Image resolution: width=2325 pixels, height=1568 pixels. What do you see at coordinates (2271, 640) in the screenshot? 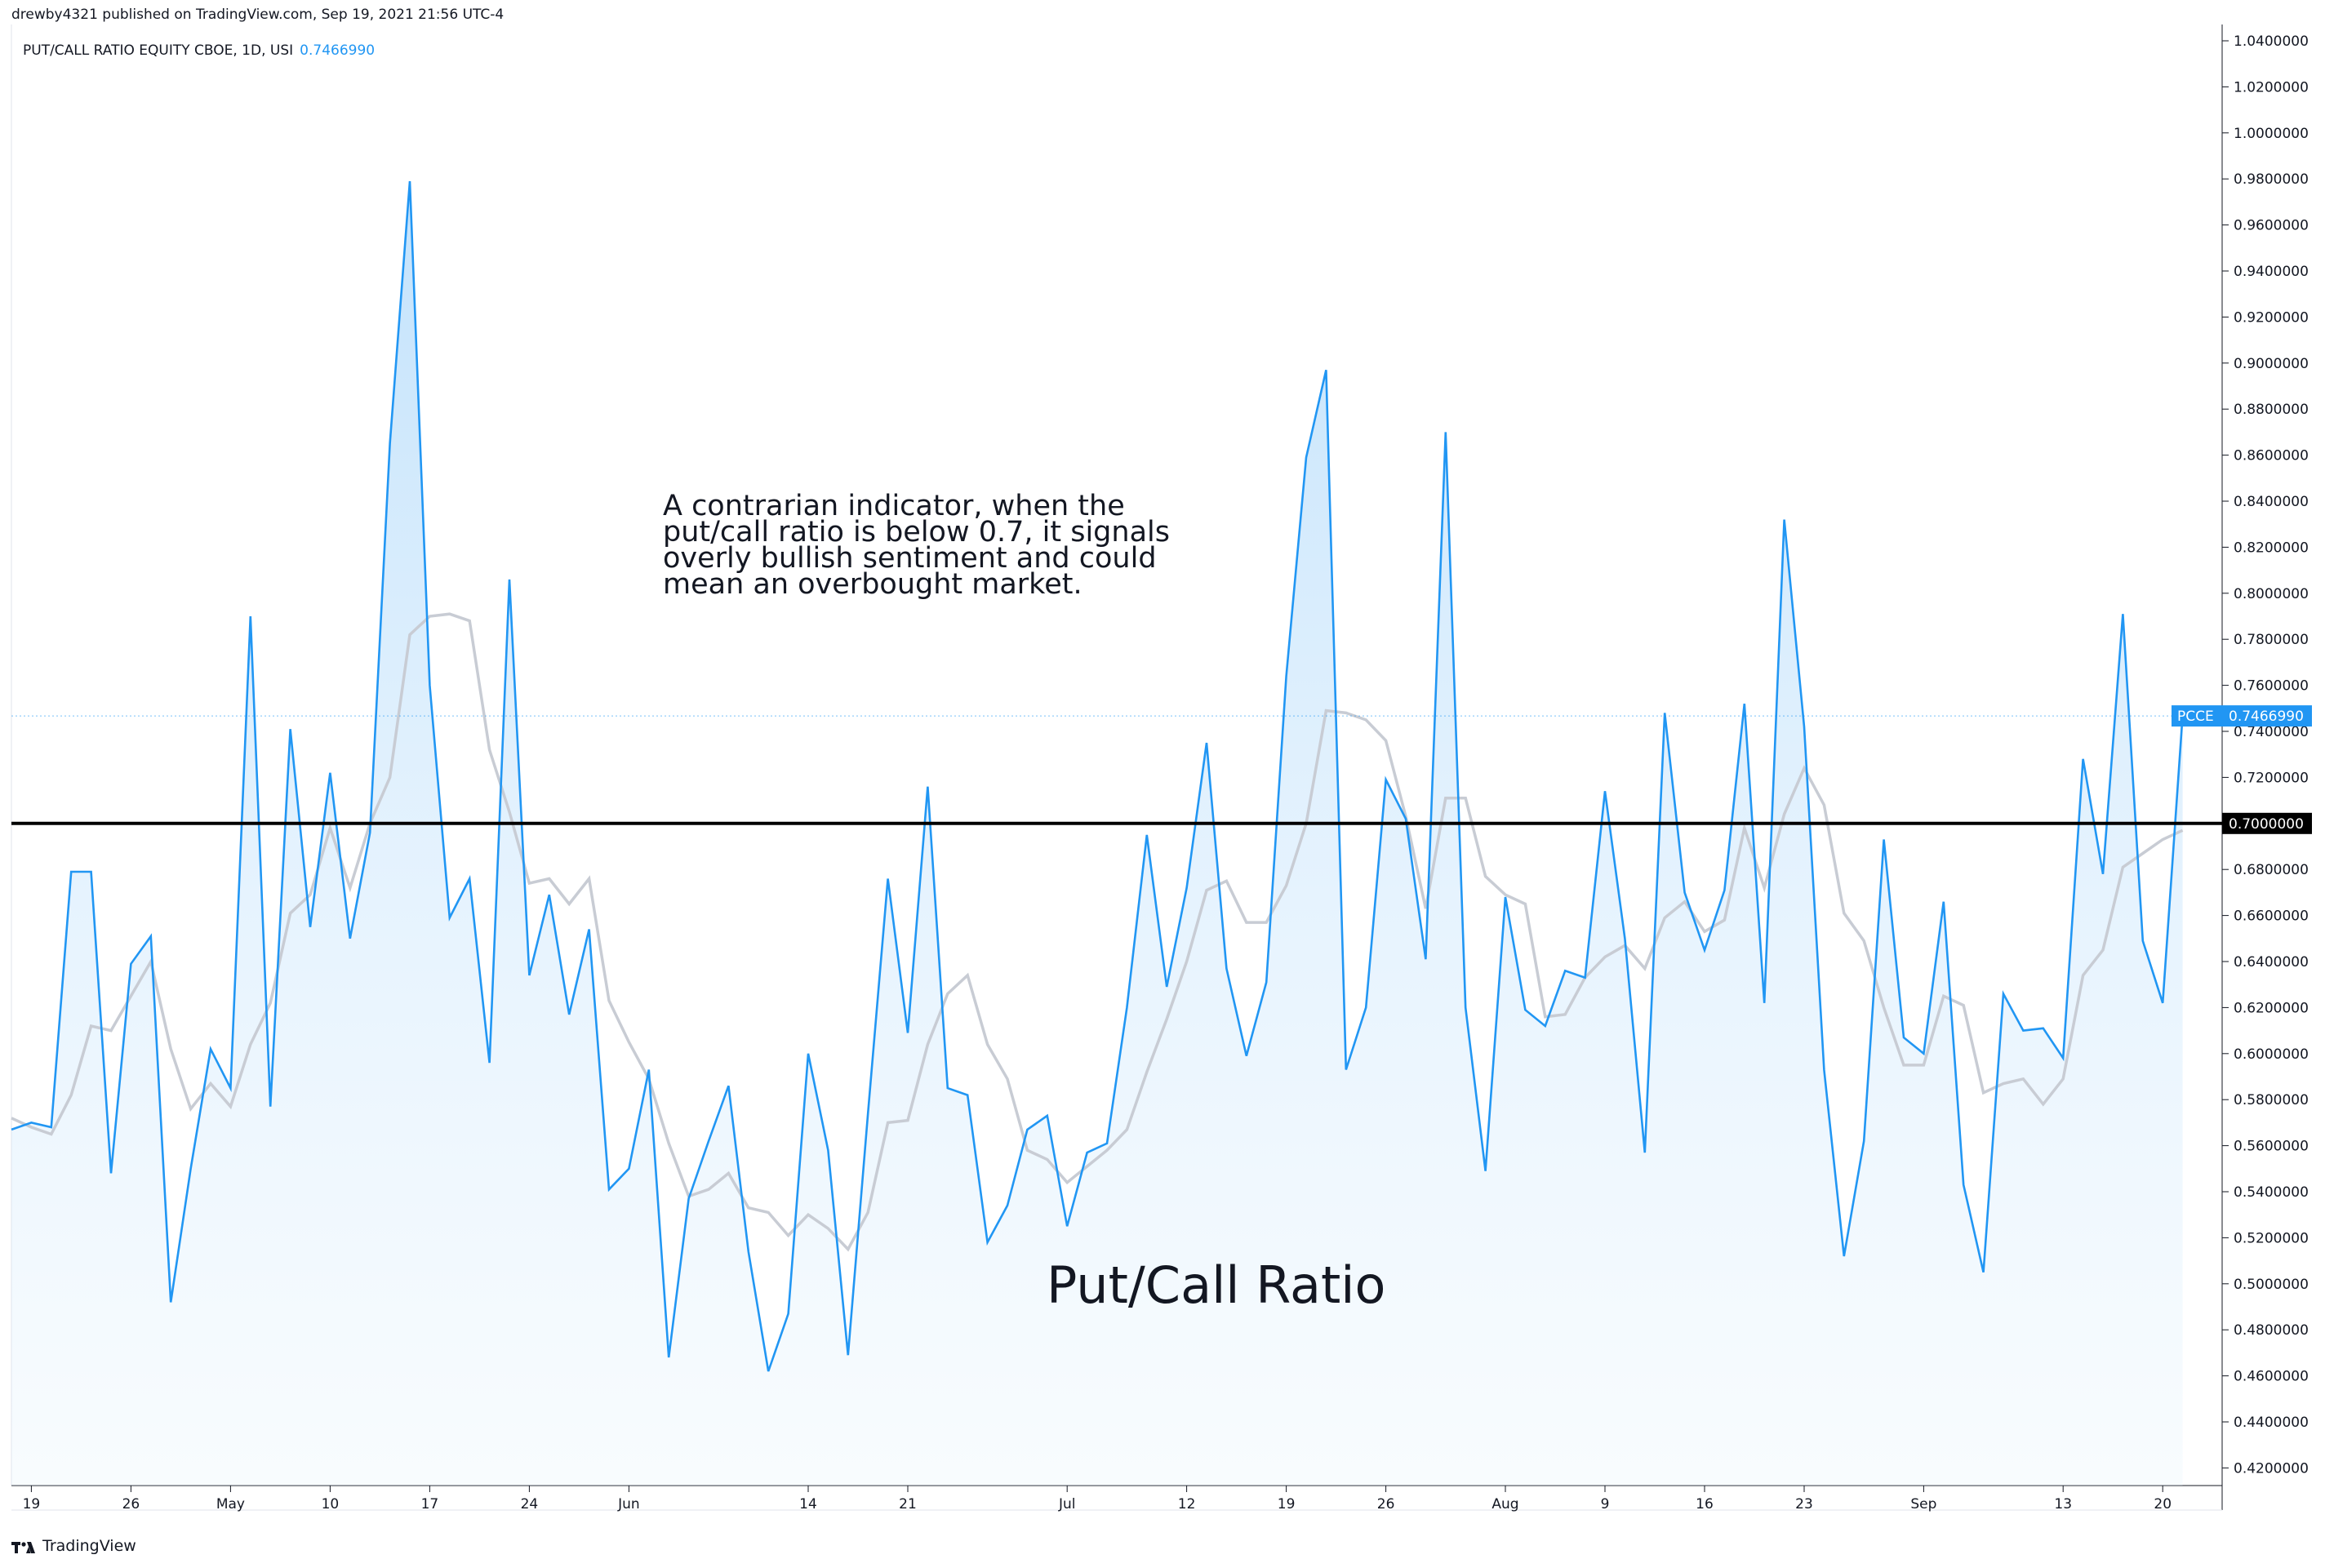
I see `y-tick-label: 0.7800000` at bounding box center [2271, 640].